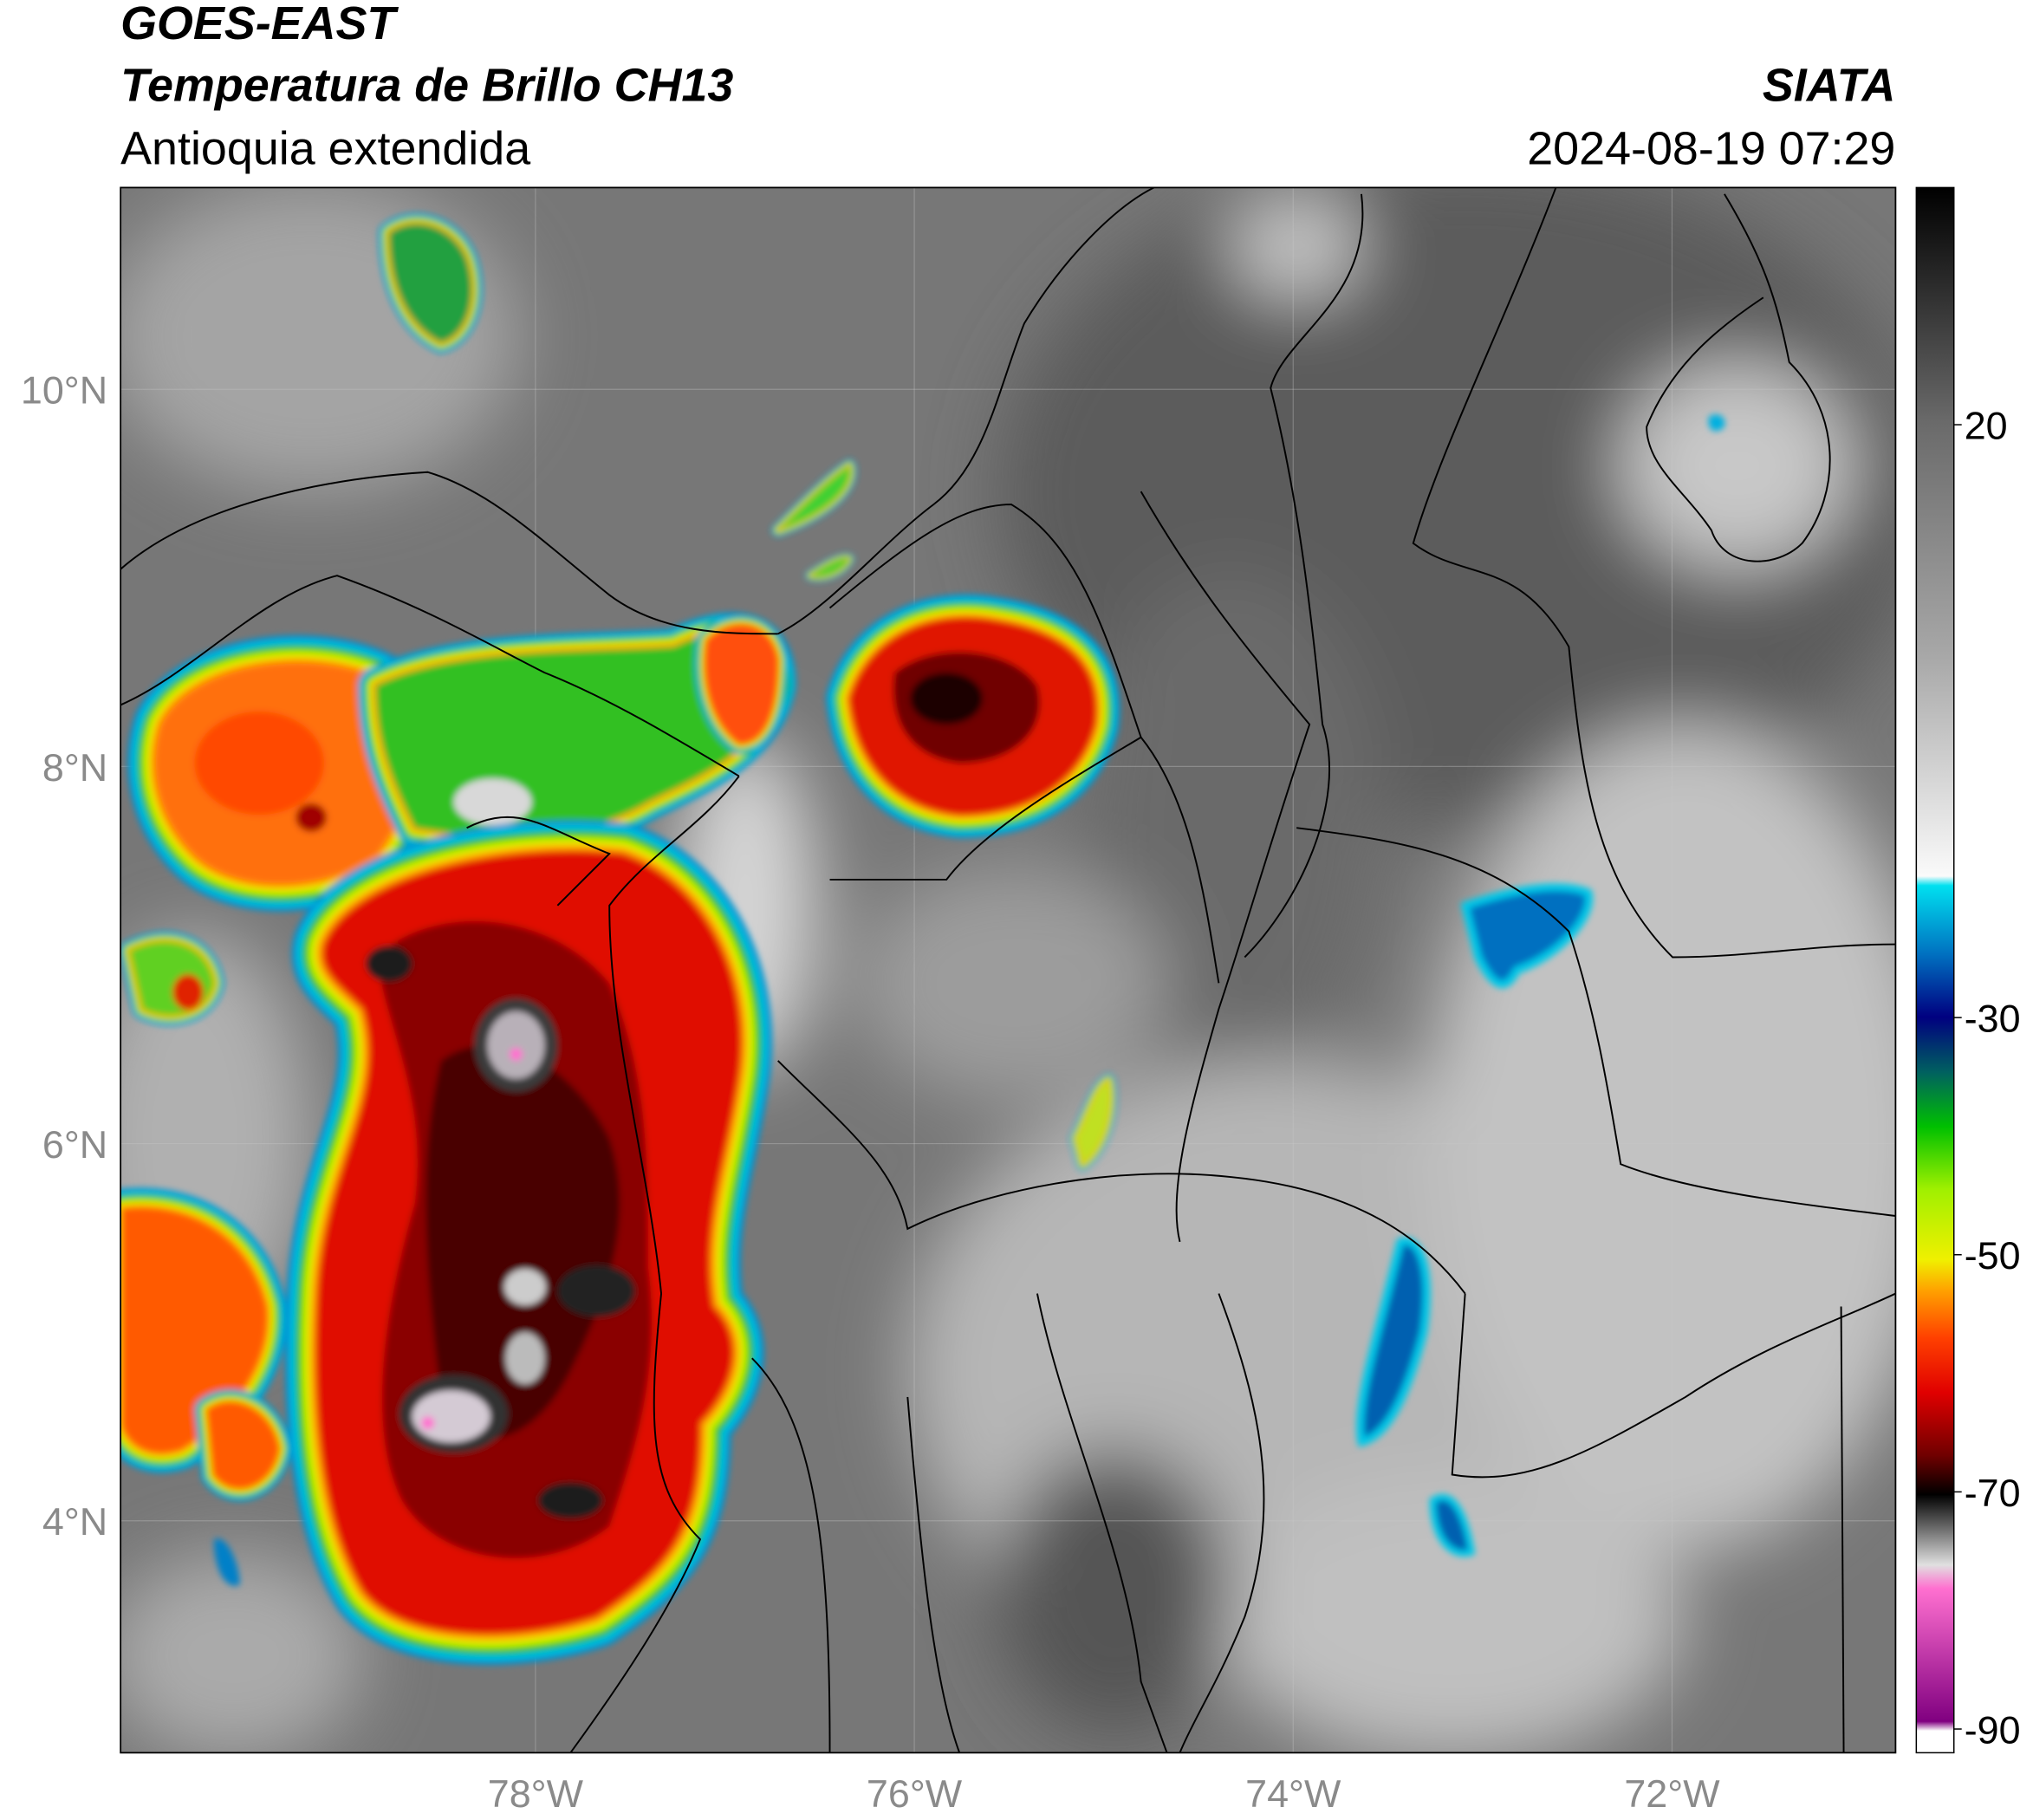  I want to click on colorbar-tick-label: -70, so click(1993, 1493).